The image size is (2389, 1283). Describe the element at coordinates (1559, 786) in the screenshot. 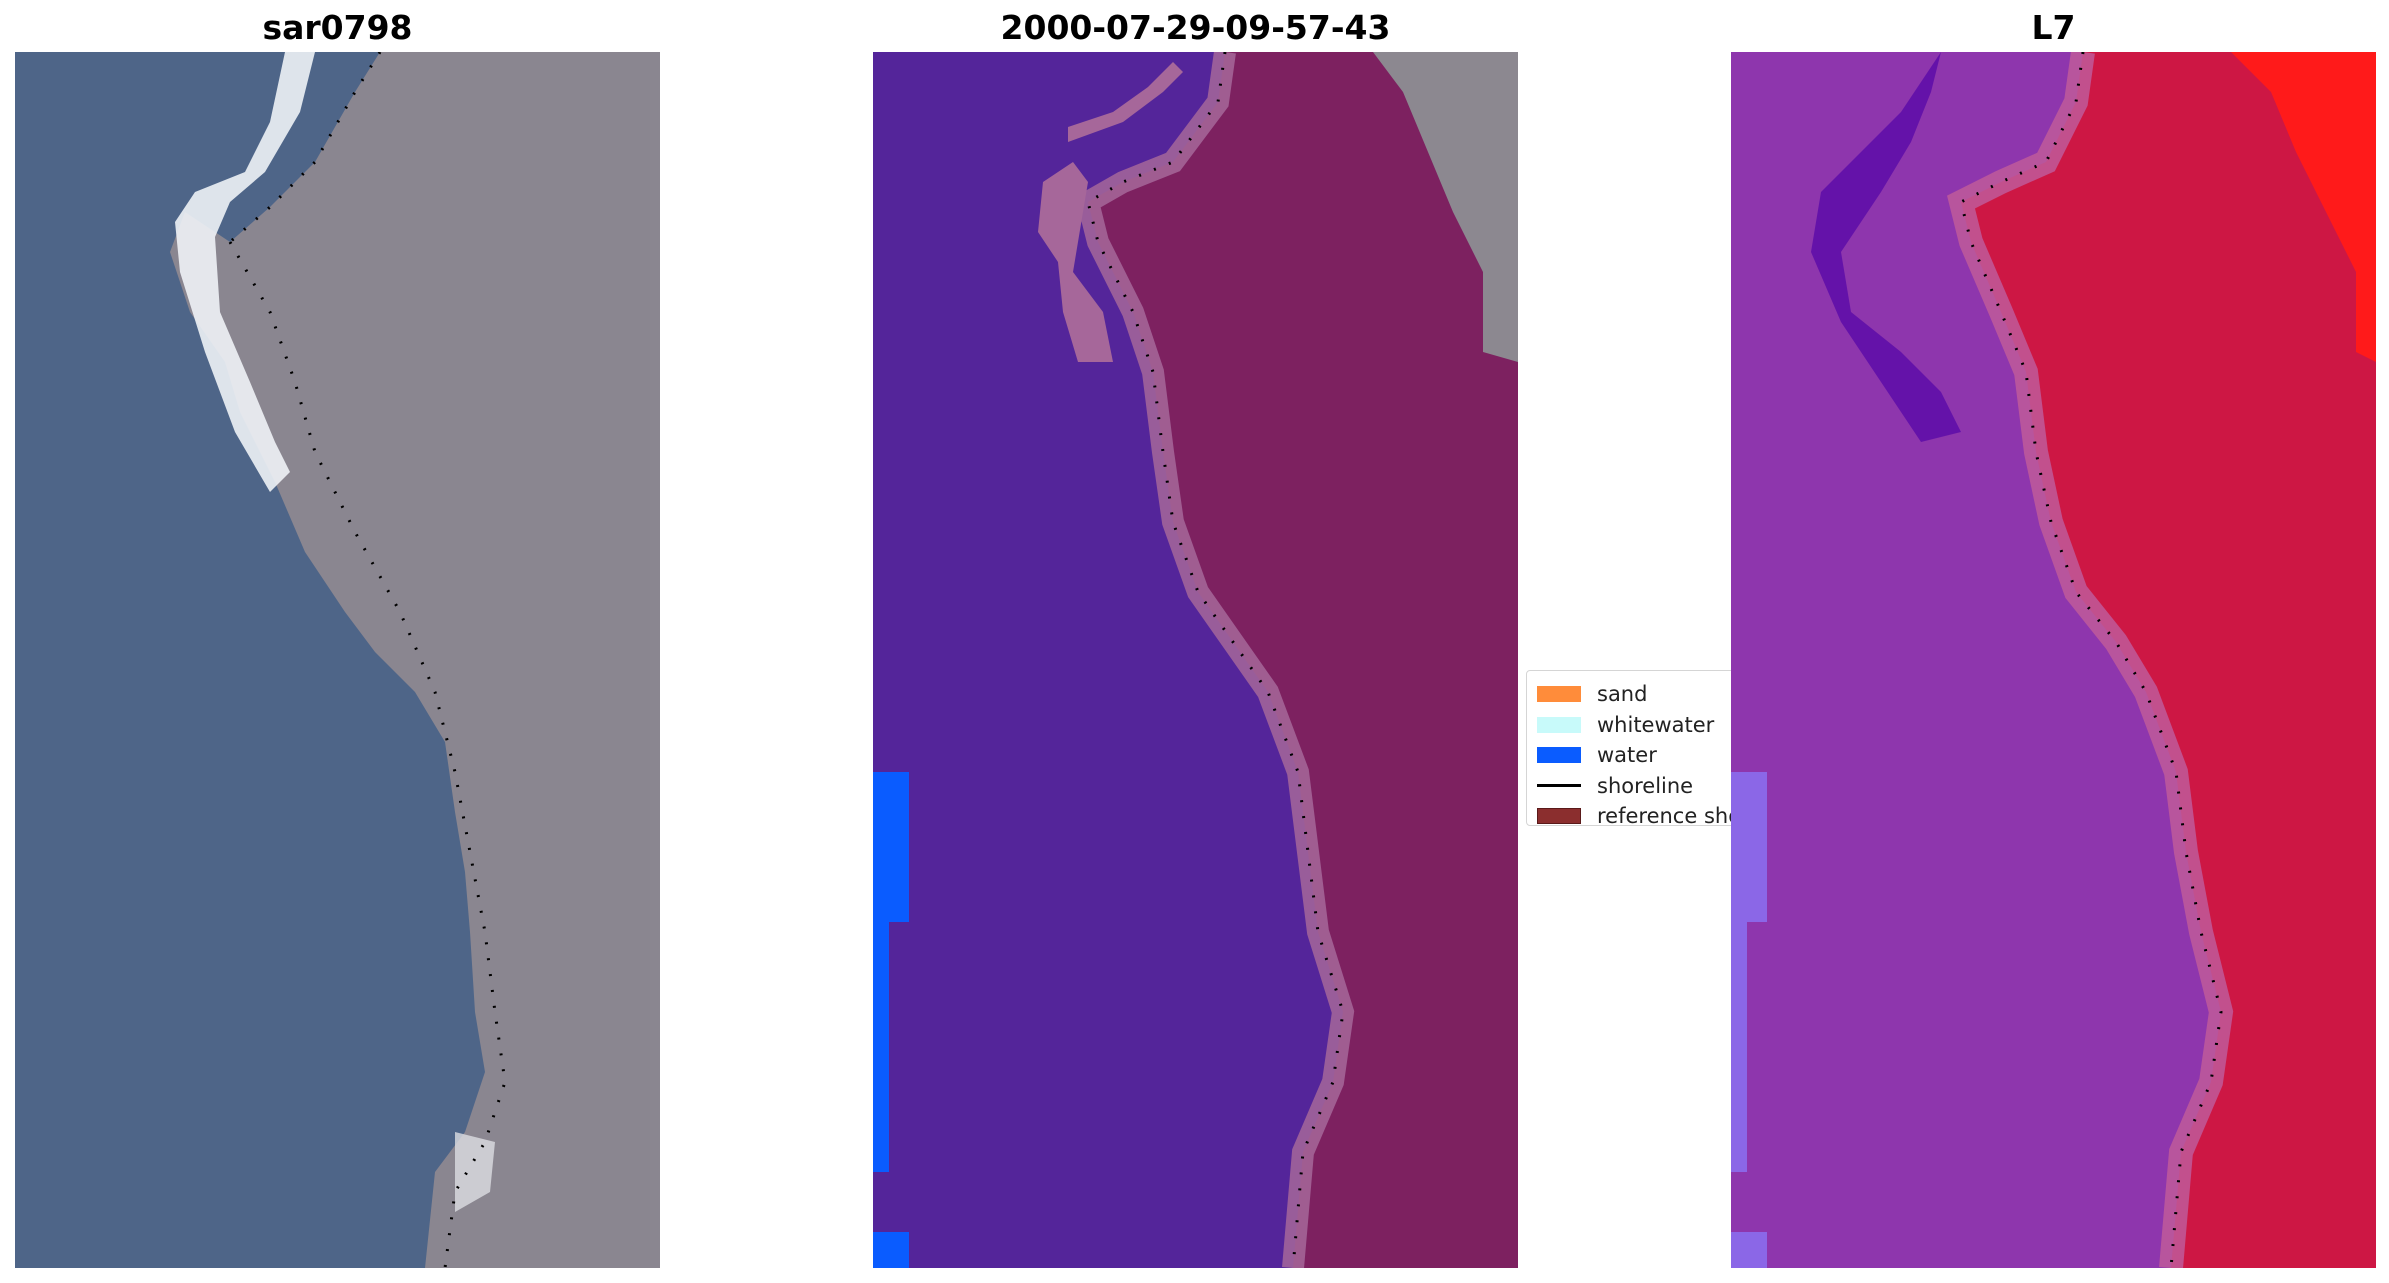

I see `shoreline-line-swatch` at that location.